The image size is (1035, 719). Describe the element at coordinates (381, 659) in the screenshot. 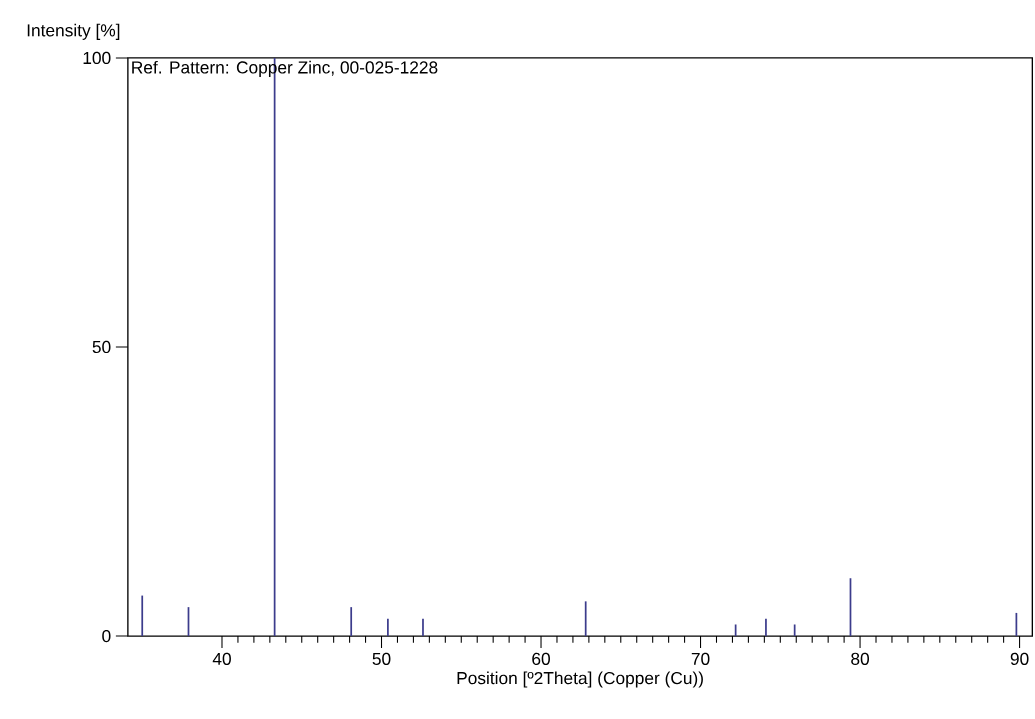

I see `x-tick-label: 50` at that location.